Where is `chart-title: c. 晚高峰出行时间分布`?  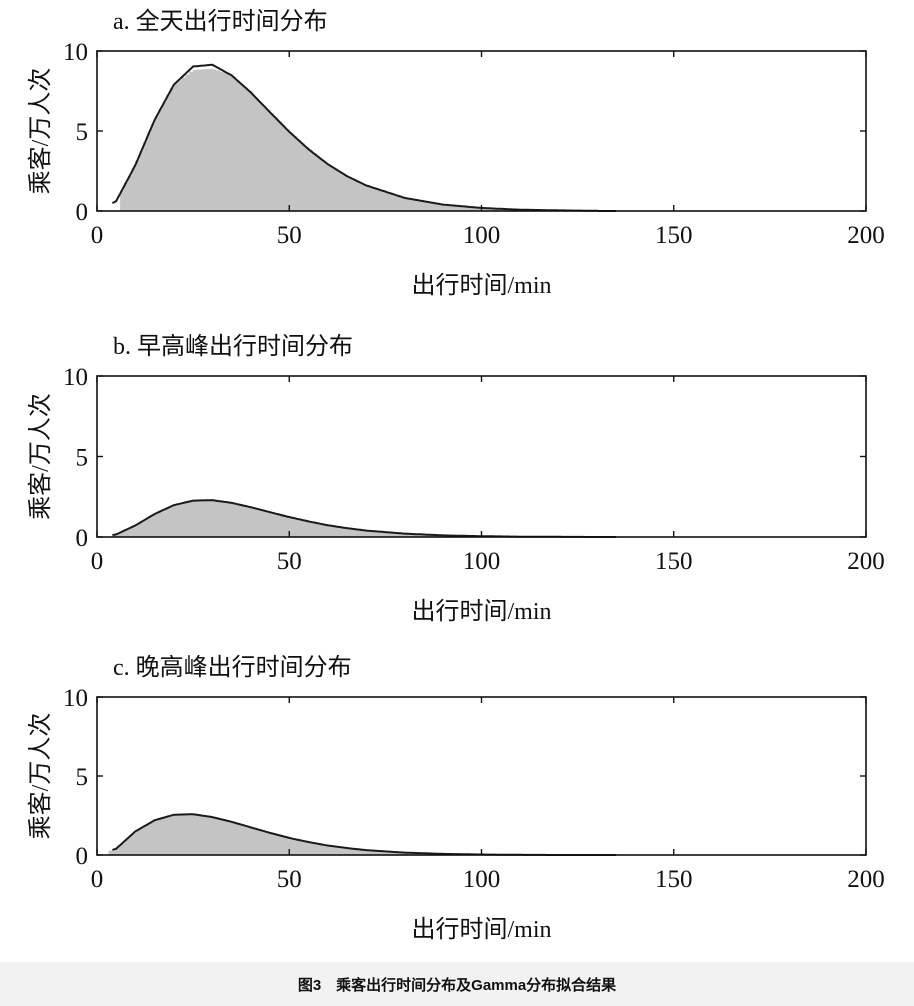
chart-title: c. 晚高峰出行时间分布 is located at coordinates (232, 667).